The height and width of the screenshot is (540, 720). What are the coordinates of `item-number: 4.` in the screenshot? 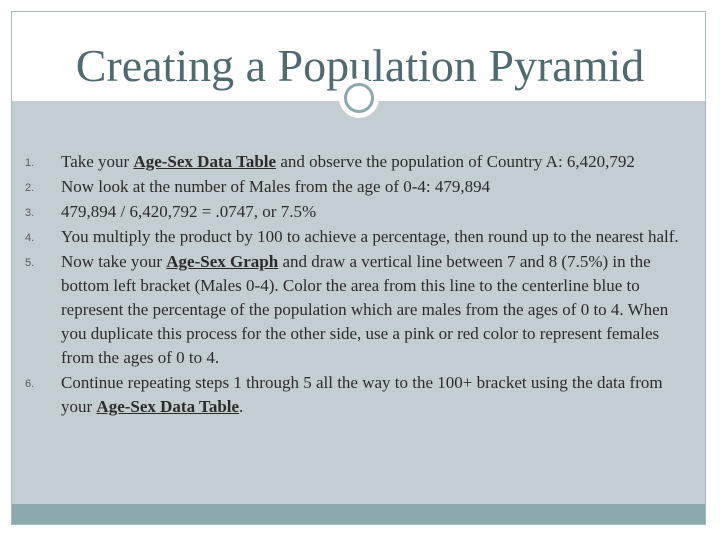 It's located at (30, 238).